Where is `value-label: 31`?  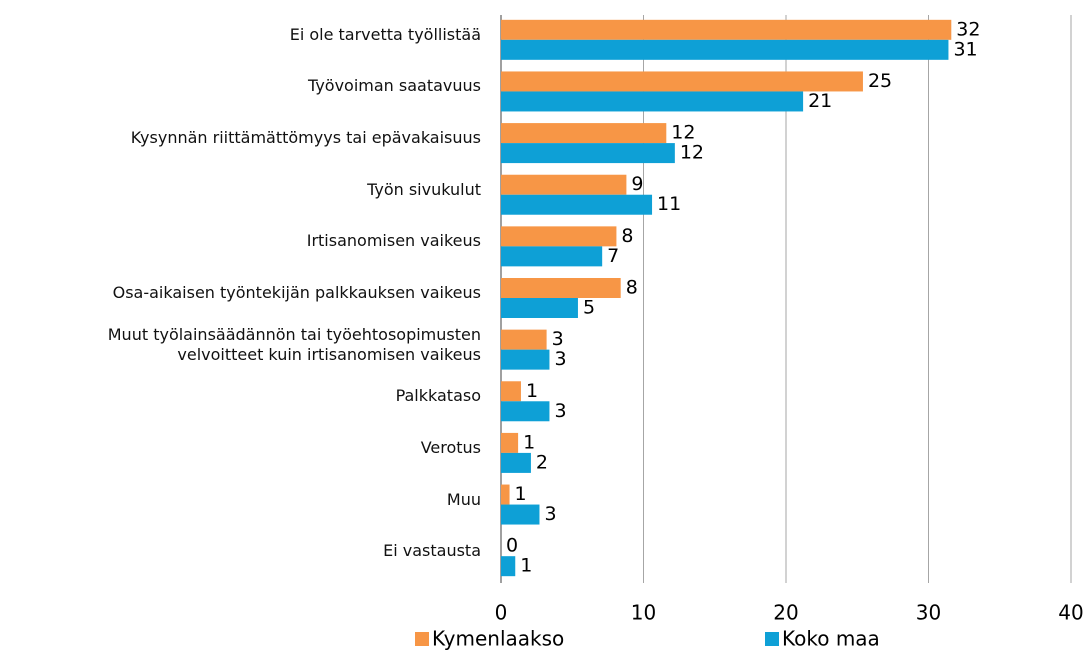
value-label: 31 is located at coordinates (965, 49).